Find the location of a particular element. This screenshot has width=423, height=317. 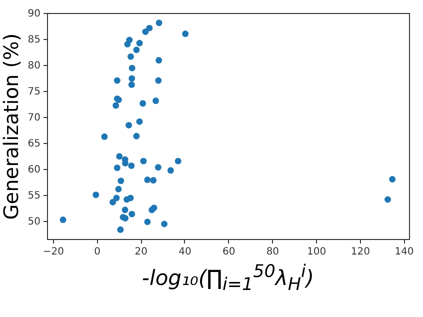

x-axis-title: -log₁₀(∏$_{i=1}$$^{50}$λ$_{H}$$^{i}$) is located at coordinates (228, 279).